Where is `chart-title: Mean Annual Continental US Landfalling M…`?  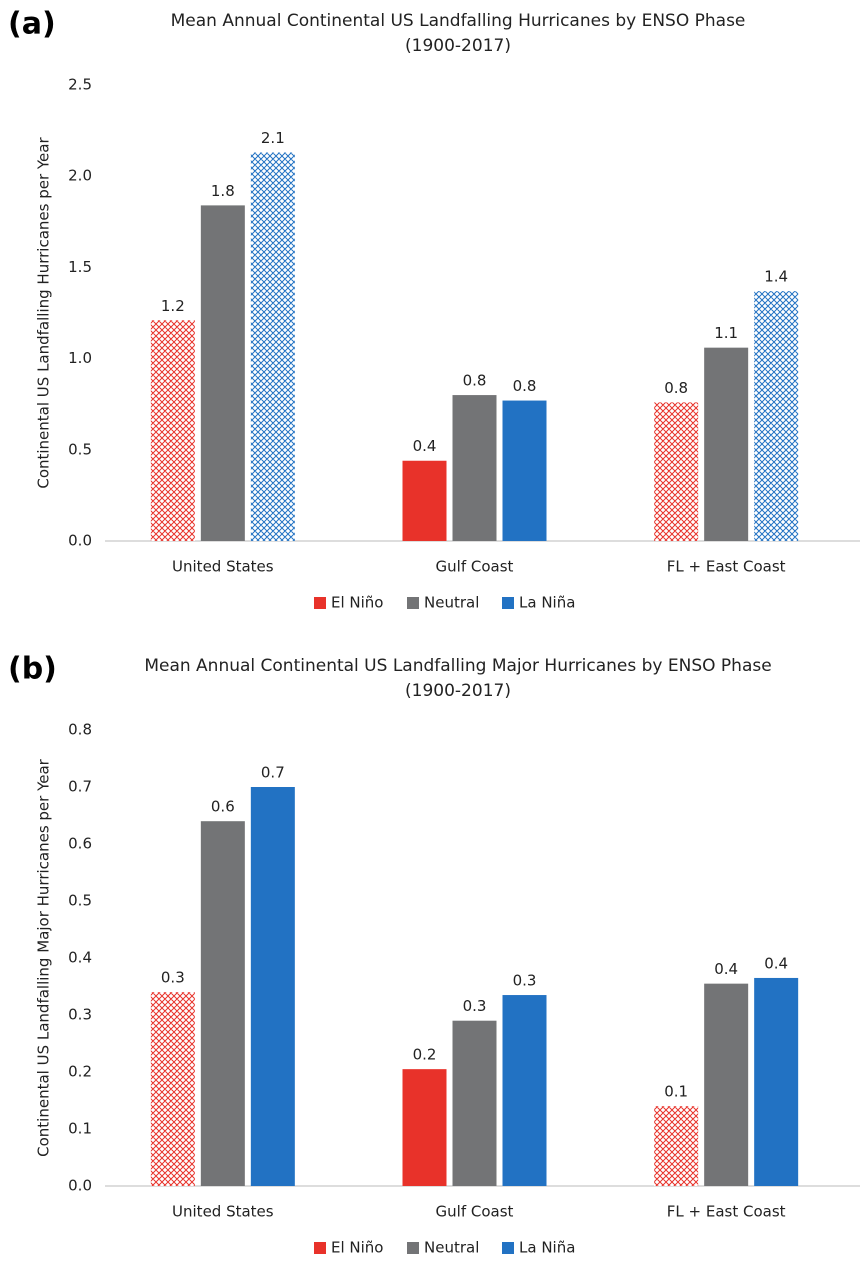
chart-title: Mean Annual Continental US Landfalling M… is located at coordinates (457, 666).